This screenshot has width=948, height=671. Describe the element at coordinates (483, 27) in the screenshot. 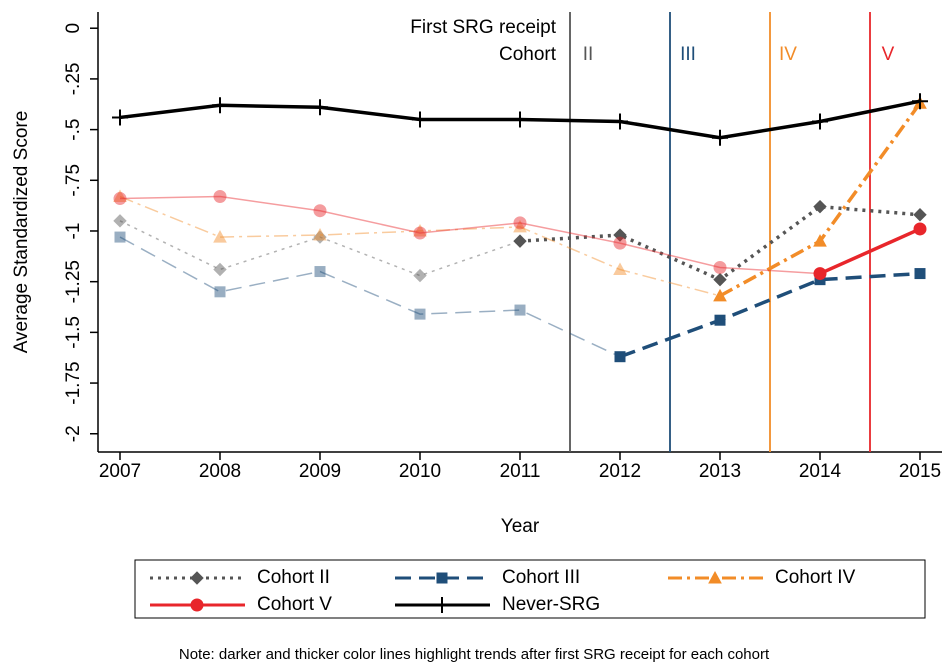

I see `annotation-title: First SRG receipt` at that location.